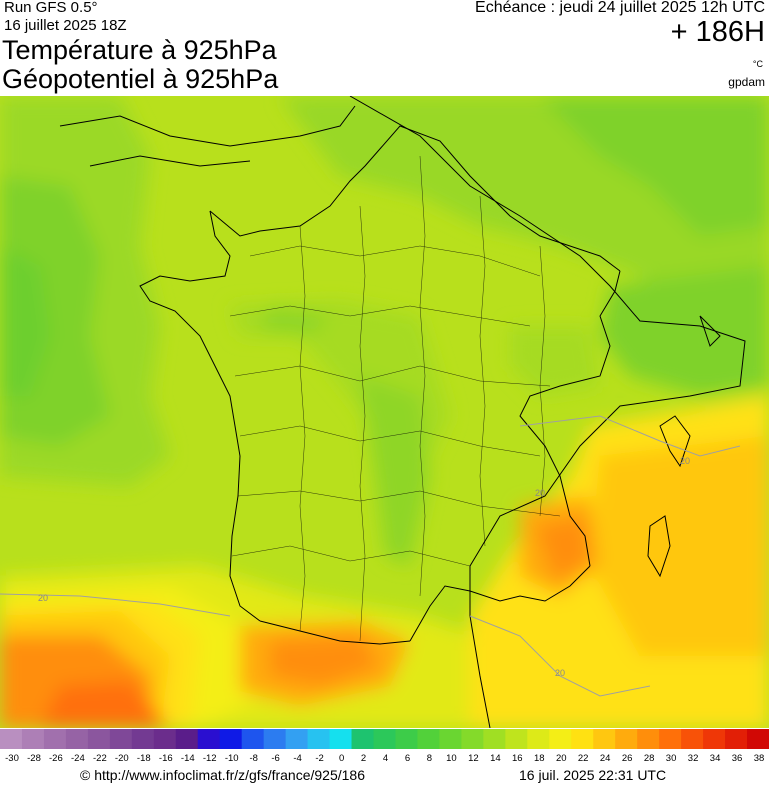  What do you see at coordinates (539, 758) in the screenshot?
I see `color-scale-tick: 18` at bounding box center [539, 758].